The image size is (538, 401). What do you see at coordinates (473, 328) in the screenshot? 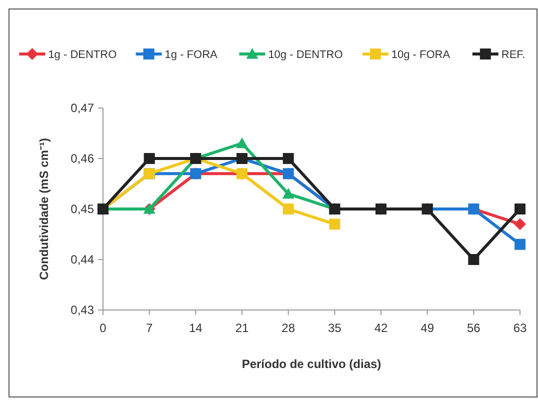
I see `x-tick-label: 56` at bounding box center [473, 328].